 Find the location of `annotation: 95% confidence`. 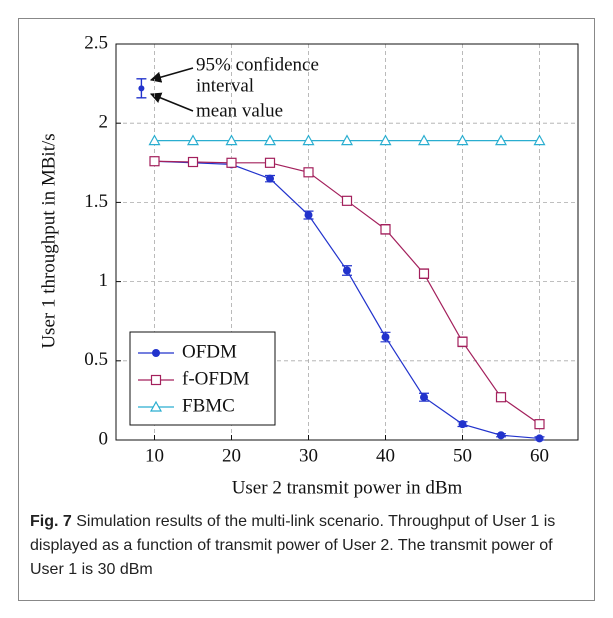

annotation: 95% confidence is located at coordinates (257, 64).